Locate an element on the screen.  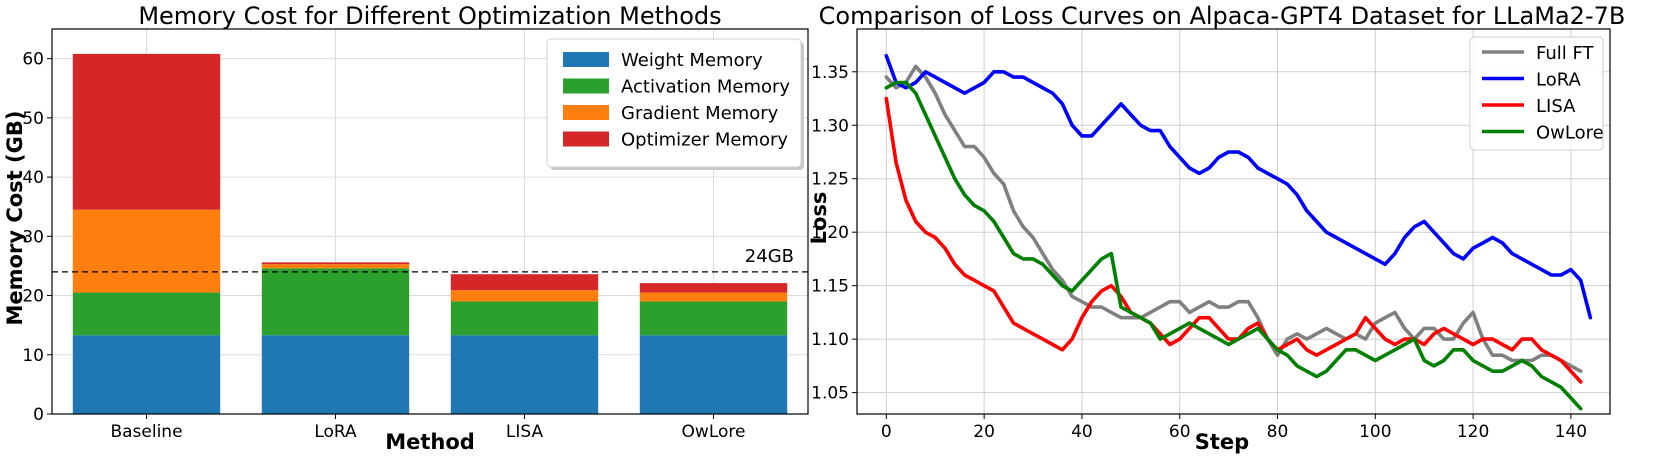
loss-chart-y-label: Loss is located at coordinates (819, 218).